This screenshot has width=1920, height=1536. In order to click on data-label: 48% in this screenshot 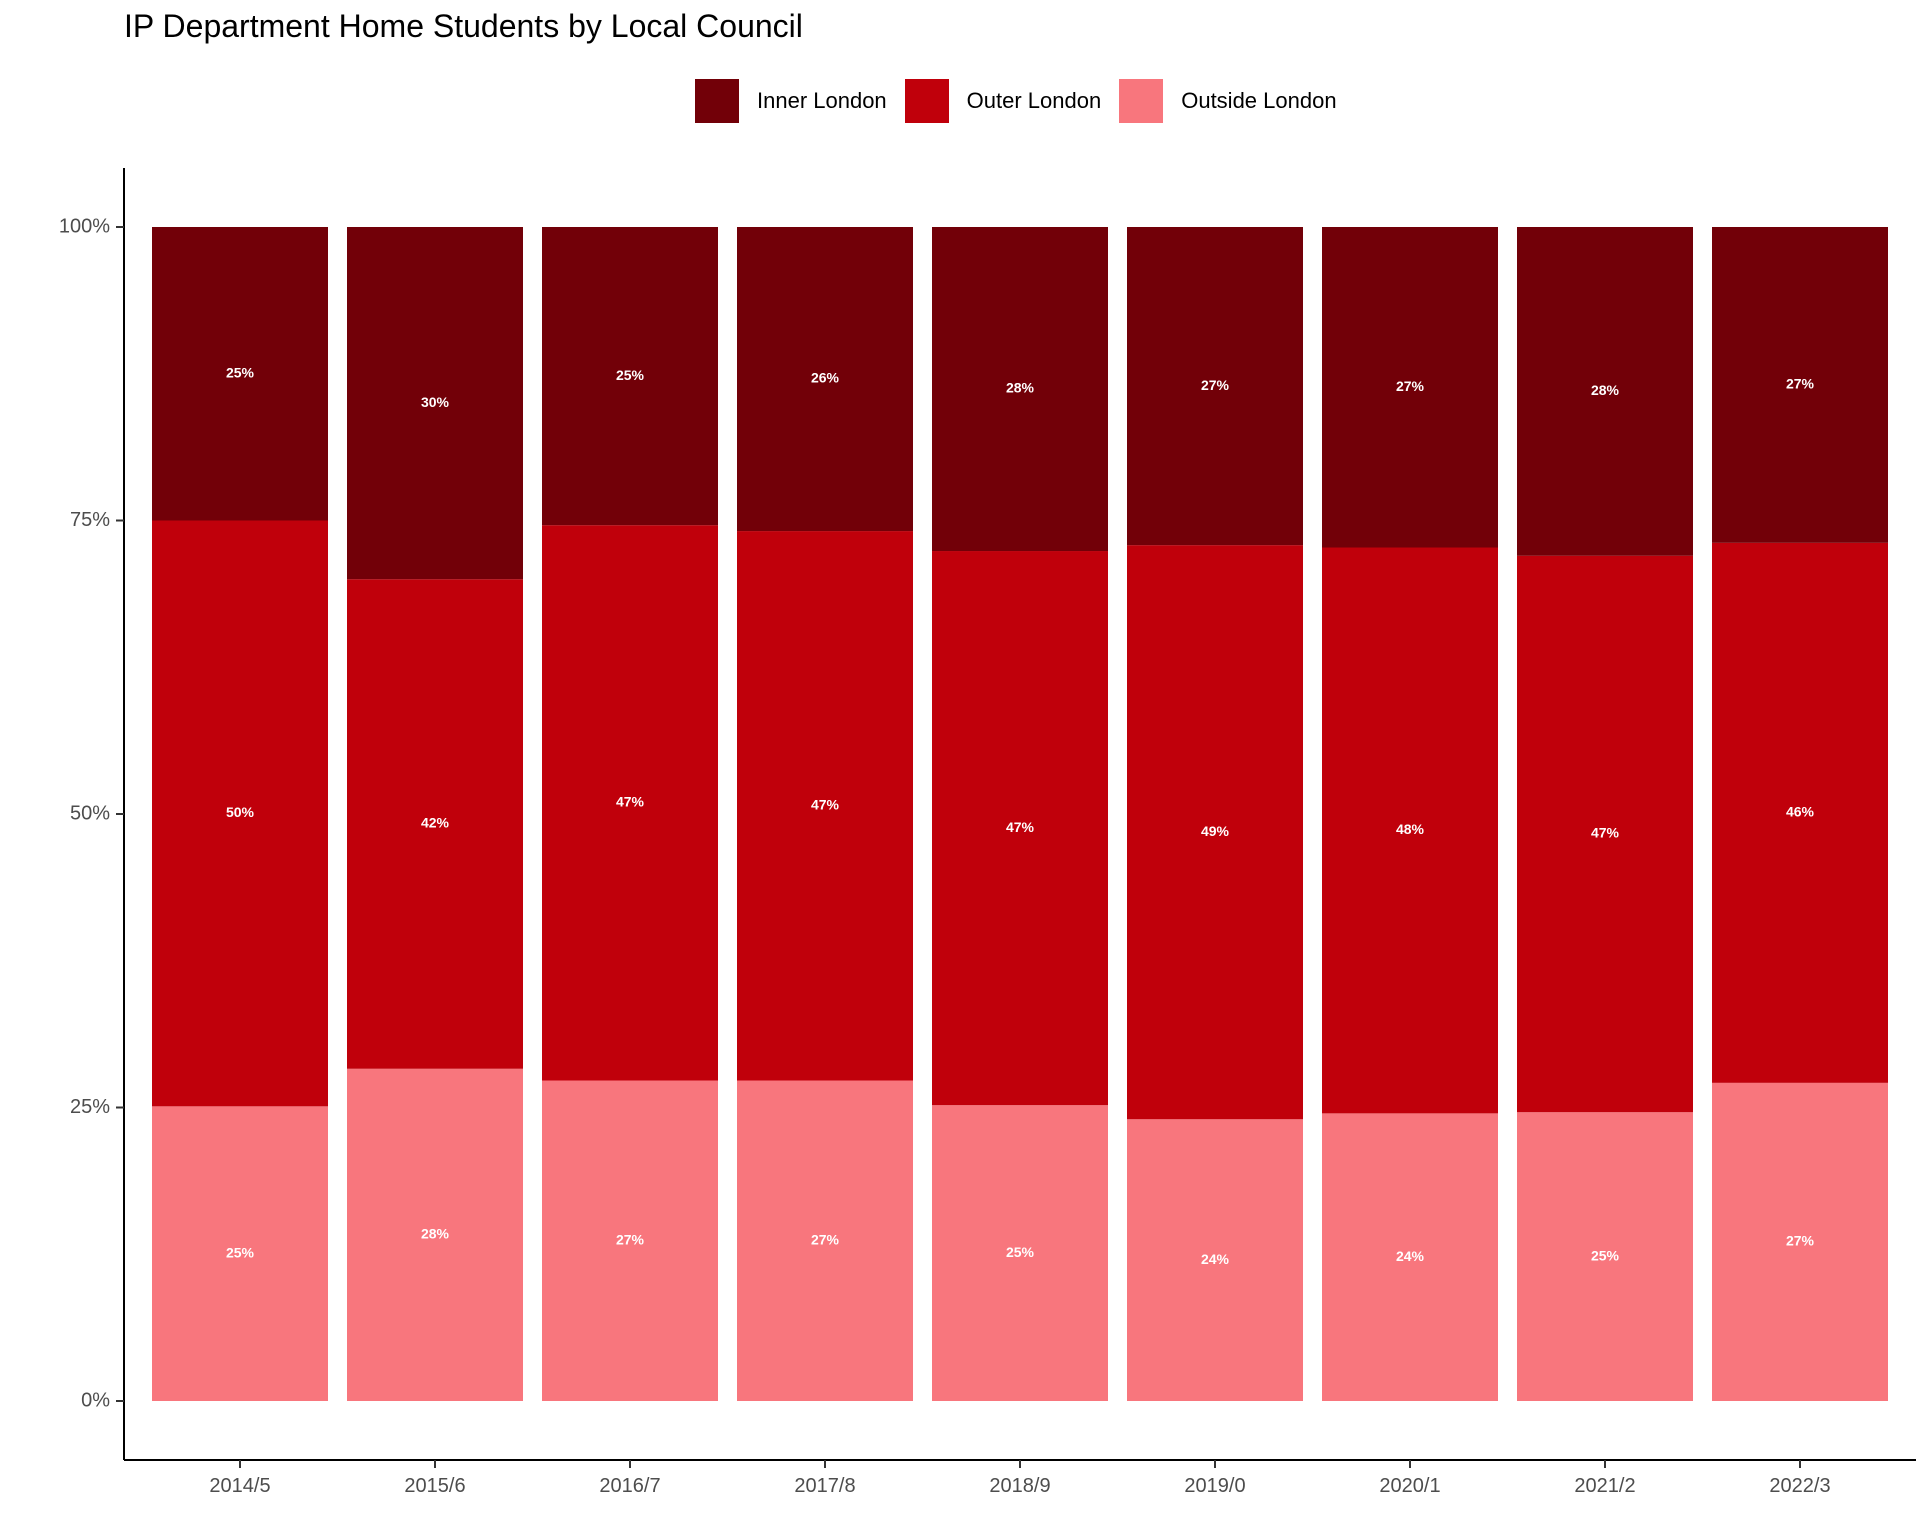, I will do `click(1410, 829)`.